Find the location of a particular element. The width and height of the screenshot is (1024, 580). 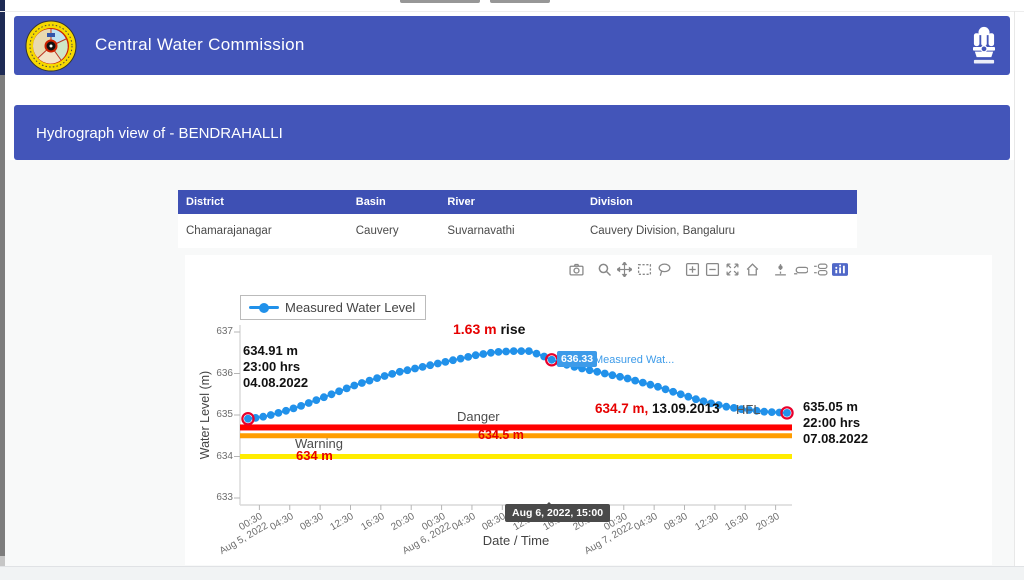

zoom-icon is located at coordinates (604, 269).